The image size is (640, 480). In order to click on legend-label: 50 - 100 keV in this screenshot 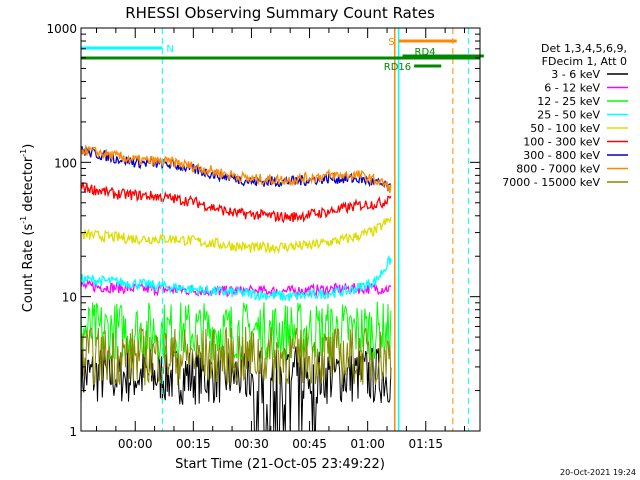, I will do `click(565, 128)`.